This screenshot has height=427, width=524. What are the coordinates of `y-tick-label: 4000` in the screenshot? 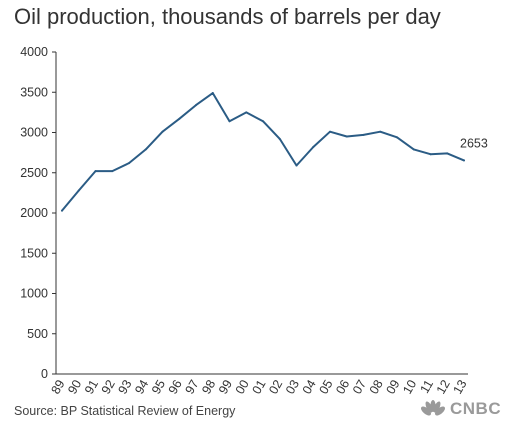 It's located at (34, 52).